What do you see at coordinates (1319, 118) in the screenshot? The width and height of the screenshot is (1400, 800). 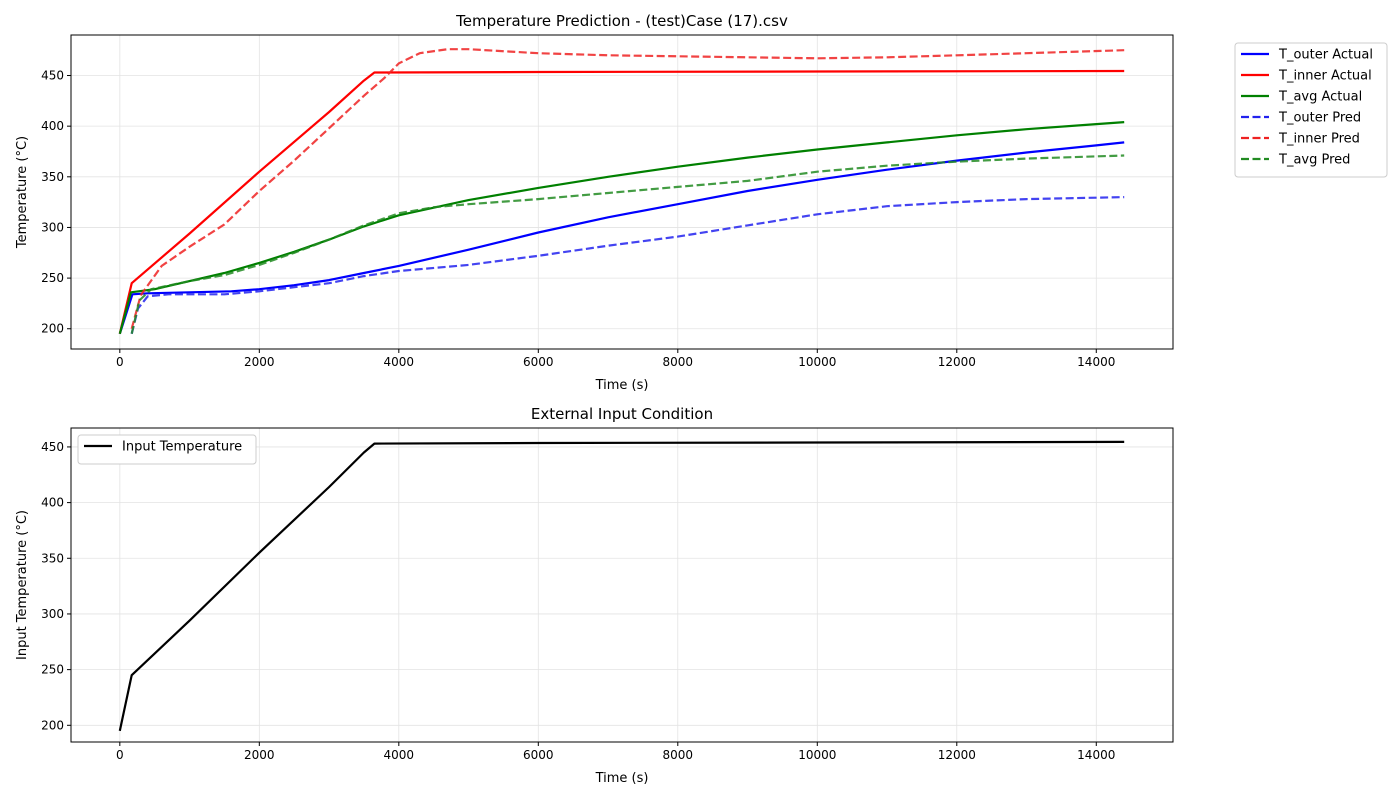 I see `legend-label: T_outer Pred` at bounding box center [1319, 118].